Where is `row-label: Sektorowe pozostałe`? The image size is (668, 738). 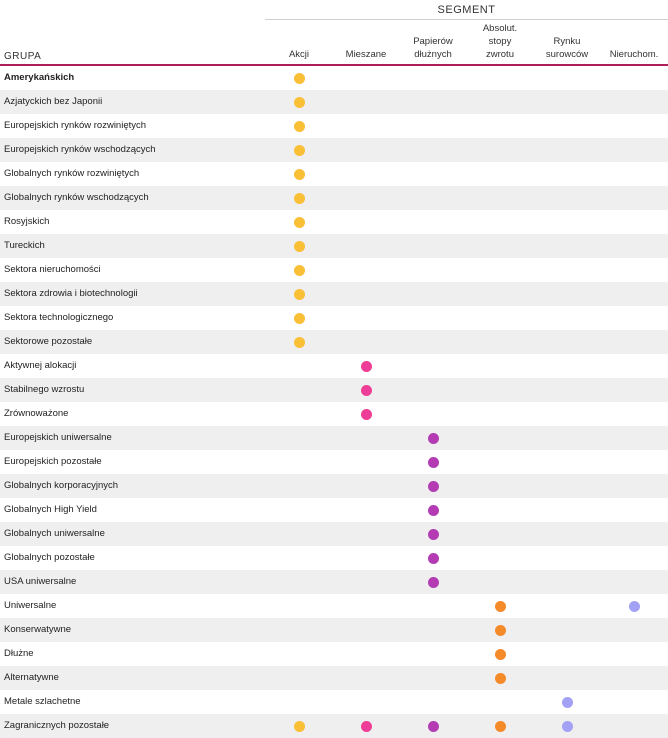 row-label: Sektorowe pozostałe is located at coordinates (48, 341).